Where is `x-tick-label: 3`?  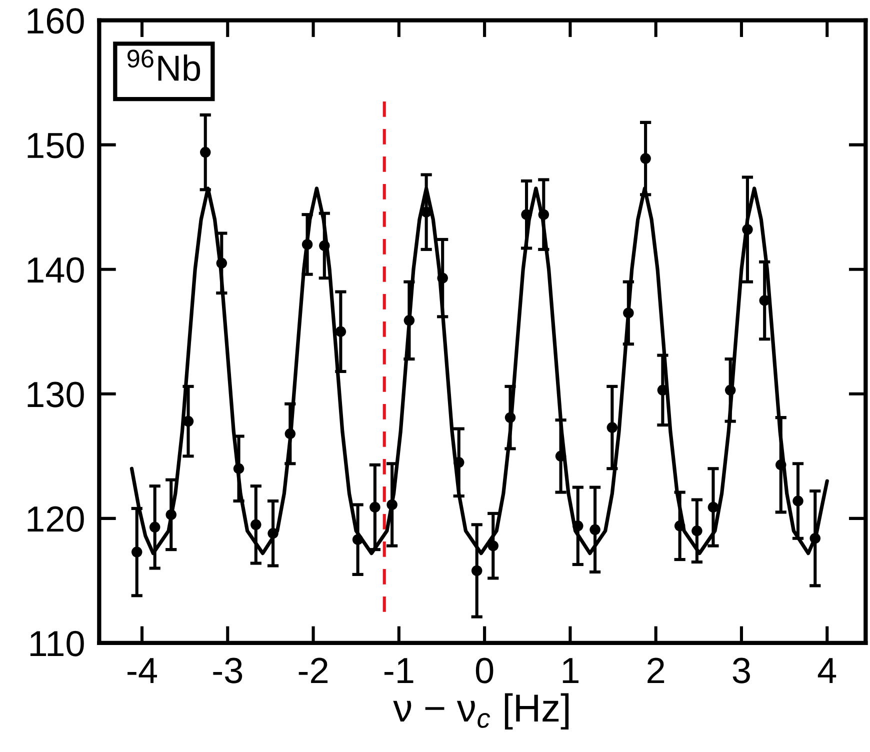
x-tick-label: 3 is located at coordinates (741, 671).